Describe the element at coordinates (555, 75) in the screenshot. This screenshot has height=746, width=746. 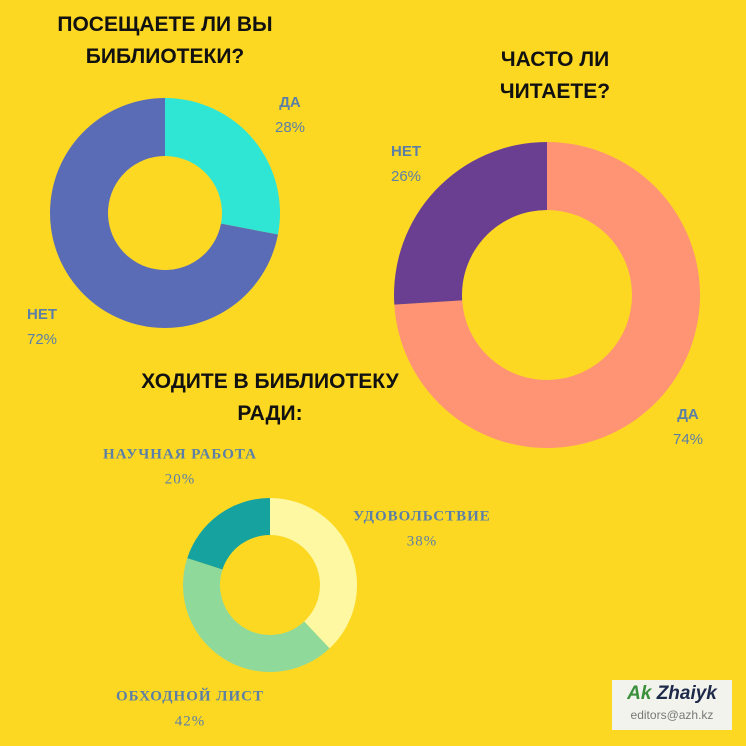
I see `chart-title: ЧАСТО ЛИ ЧИТАЕТЕ?` at that location.